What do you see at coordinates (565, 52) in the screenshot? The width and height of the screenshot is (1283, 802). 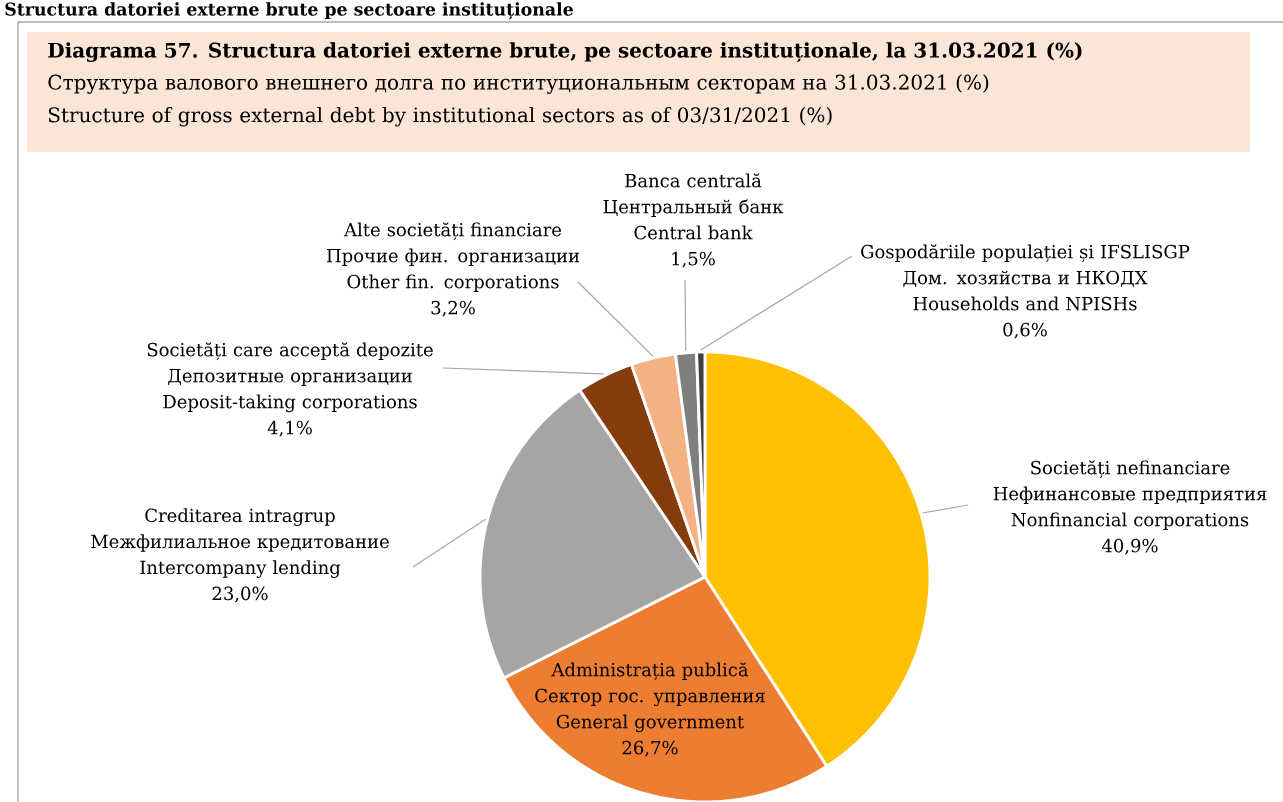 I see `chart-title: Diagrama 57. Structura datoriei externe brute, pe sectoare instituționale, la 31.03.2021 (%)` at bounding box center [565, 52].